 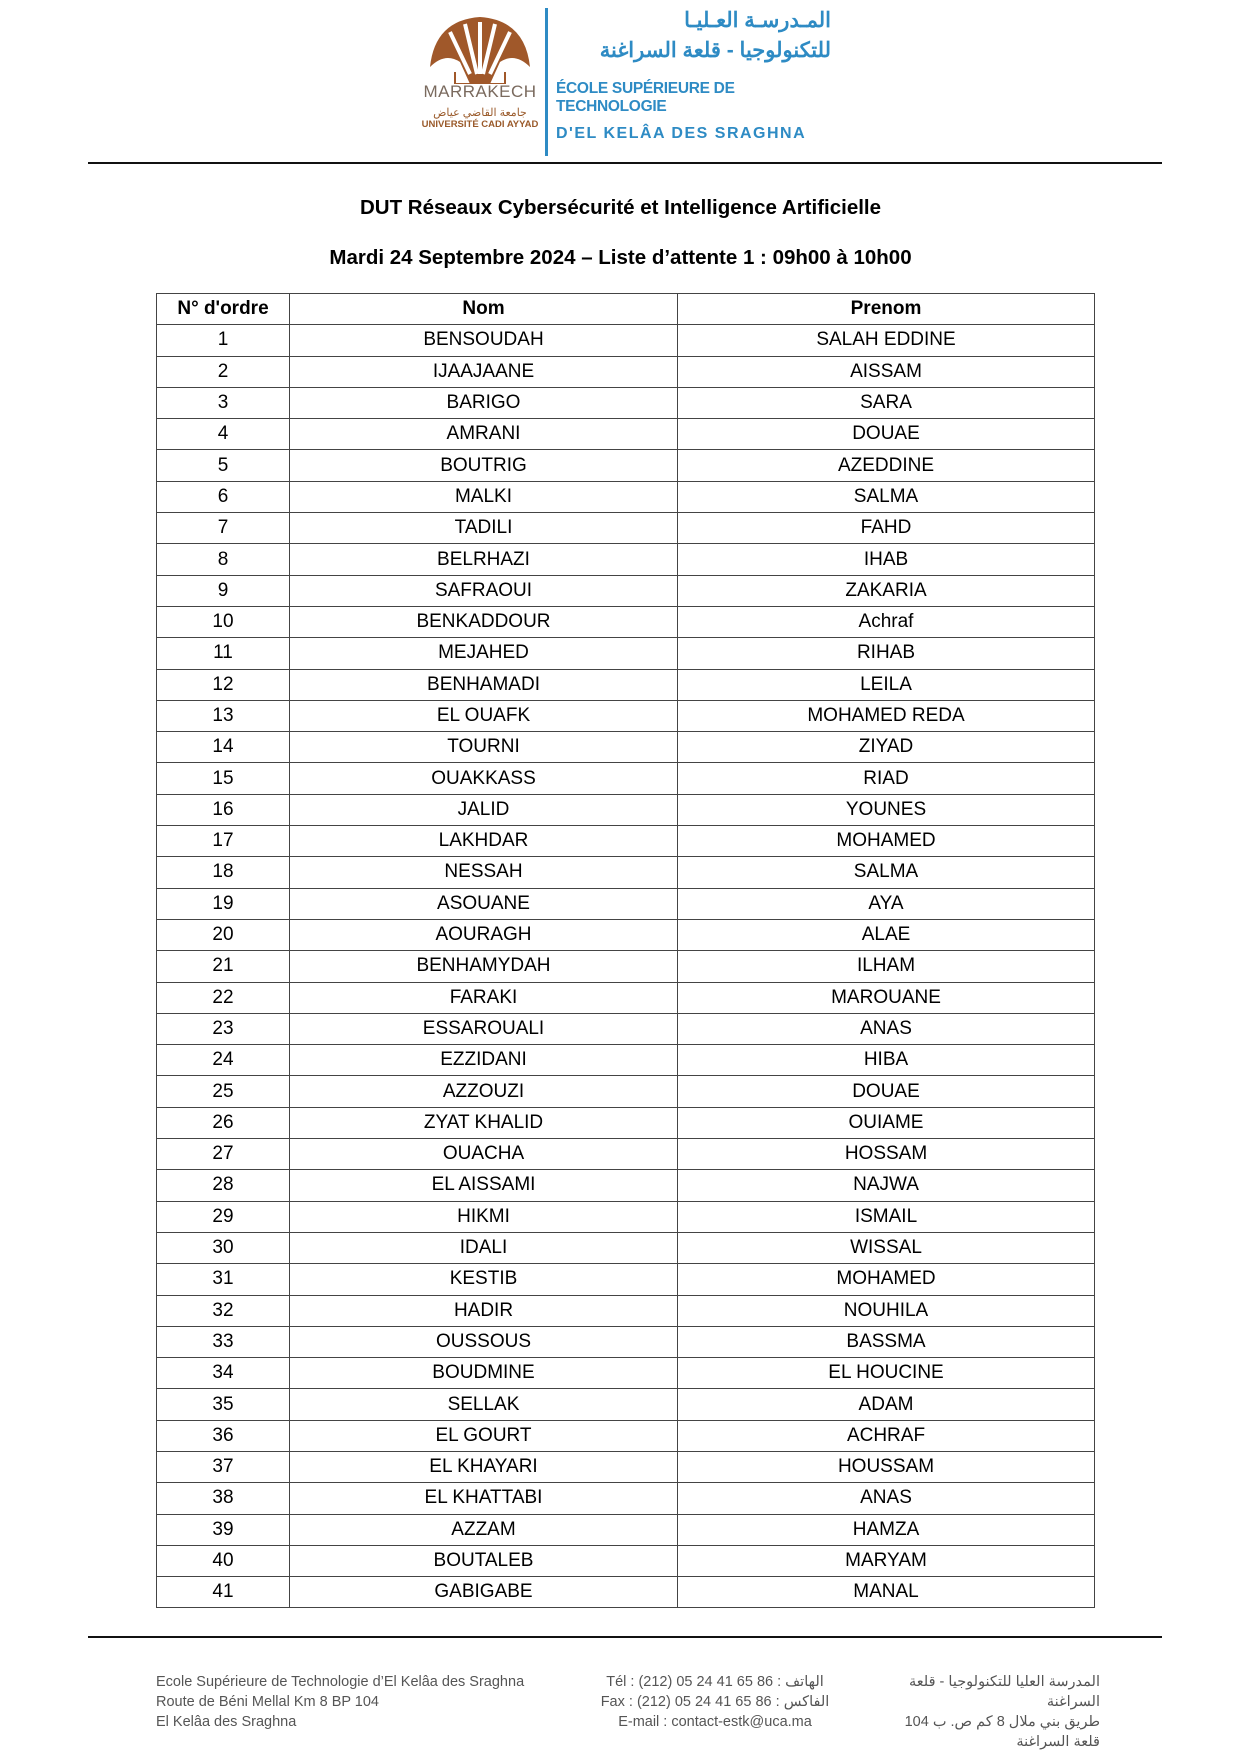 I want to click on school-name-fr-1: ÉCOLE SUPÉRIEURE DE TECHNOLOGIE, so click(x=645, y=97).